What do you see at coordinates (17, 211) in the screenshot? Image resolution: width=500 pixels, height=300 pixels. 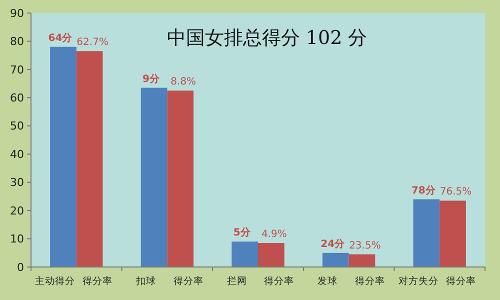 I see `y-tick-label: 20` at bounding box center [17, 211].